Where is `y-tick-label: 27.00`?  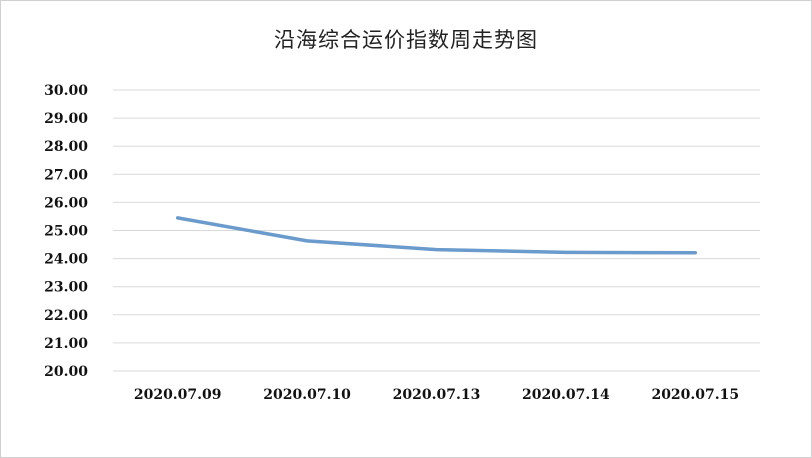
y-tick-label: 27.00 is located at coordinates (66, 175).